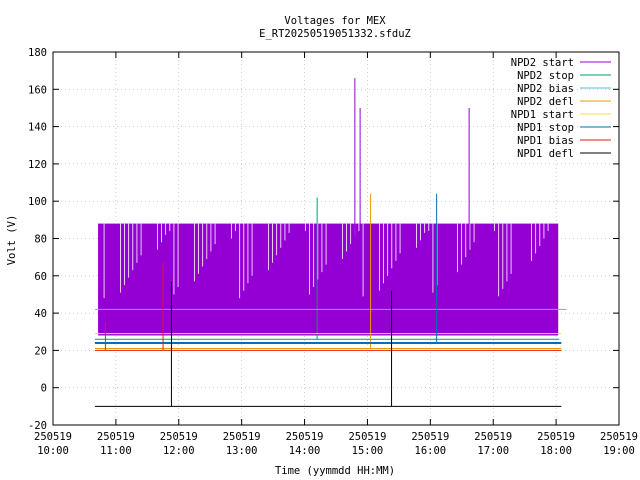 The image size is (640, 480). What do you see at coordinates (545, 89) in the screenshot?
I see `legend-label: NPD2 bias` at bounding box center [545, 89].